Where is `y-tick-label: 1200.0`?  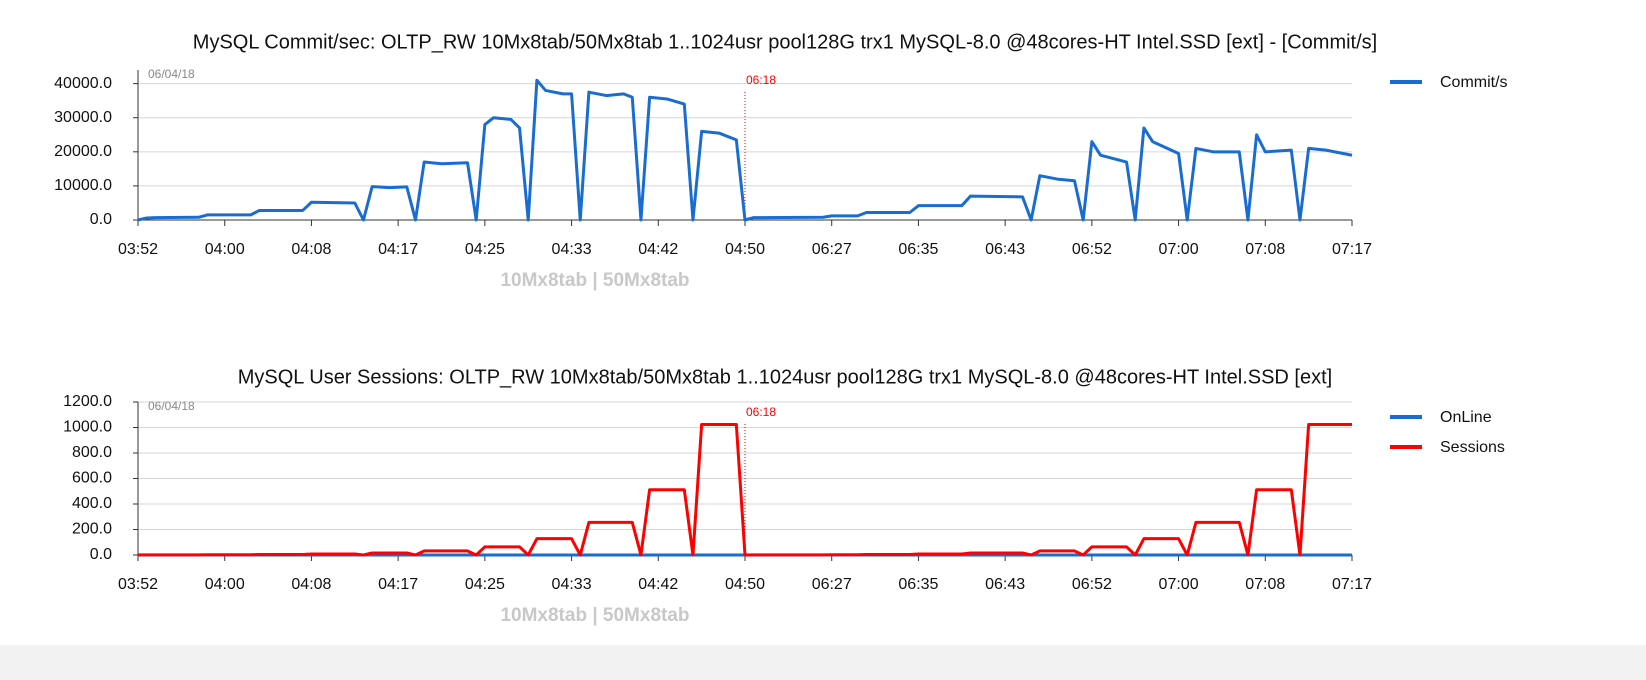
y-tick-label: 1200.0 is located at coordinates (87, 401).